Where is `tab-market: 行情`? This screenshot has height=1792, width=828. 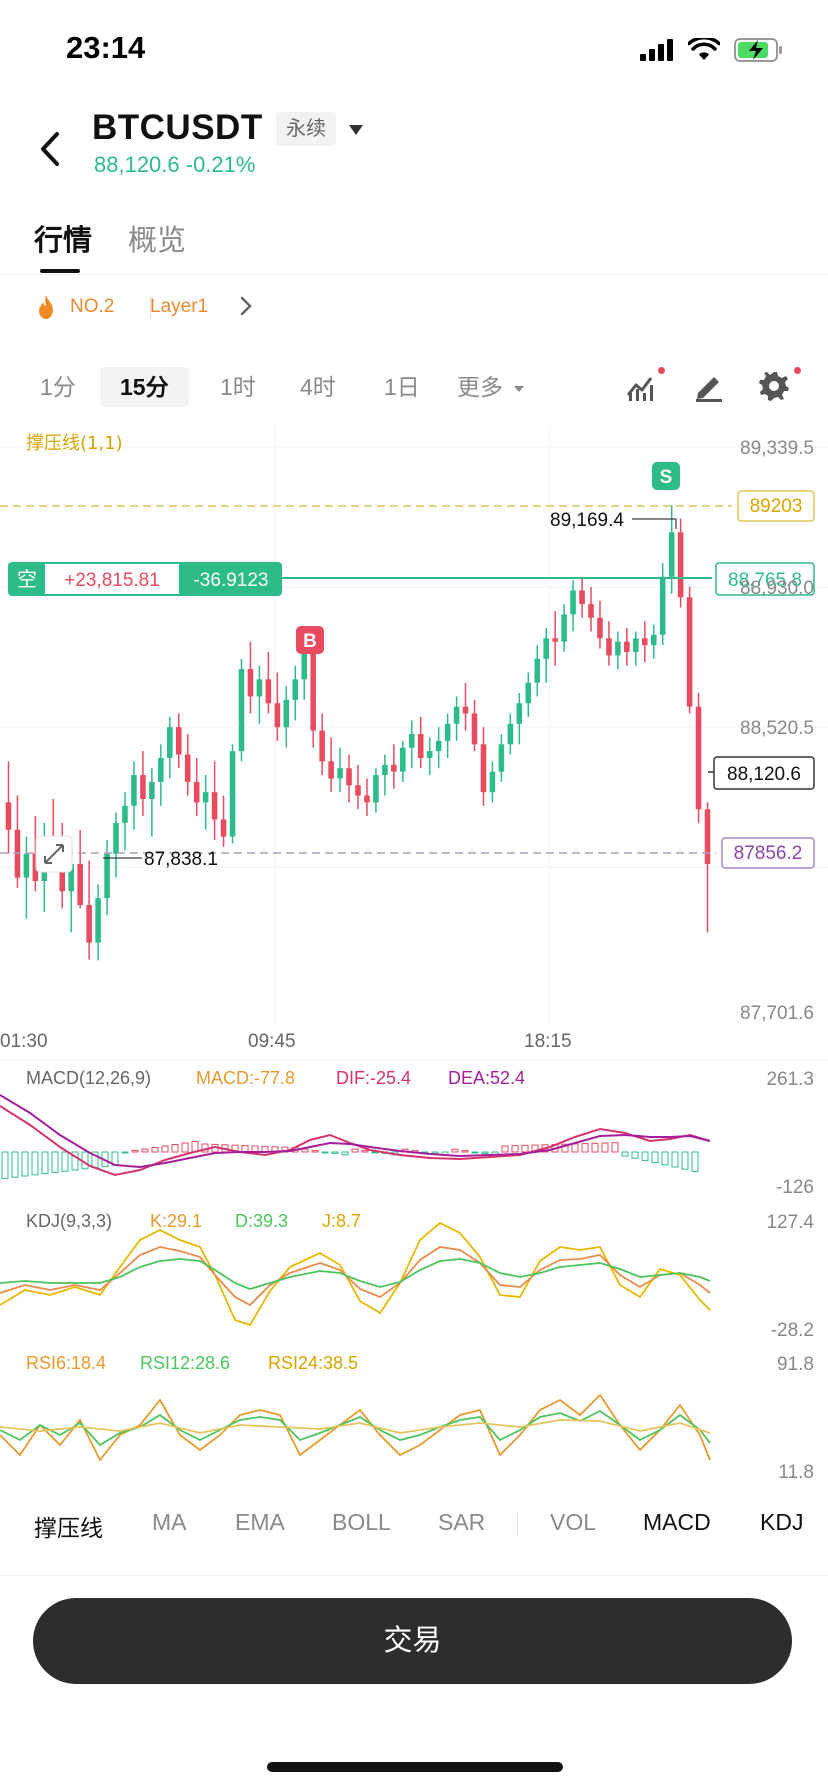 tab-market: 行情 is located at coordinates (63, 241).